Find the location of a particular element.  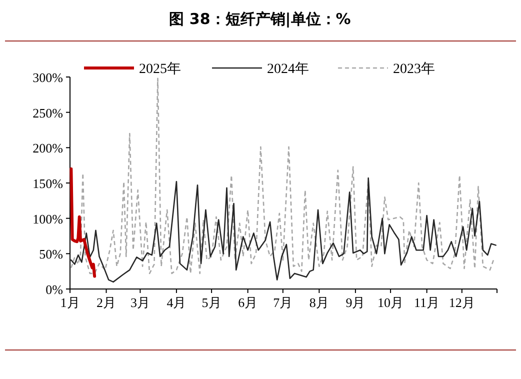

x-tick-label: 7月 is located at coordinates (283, 302).